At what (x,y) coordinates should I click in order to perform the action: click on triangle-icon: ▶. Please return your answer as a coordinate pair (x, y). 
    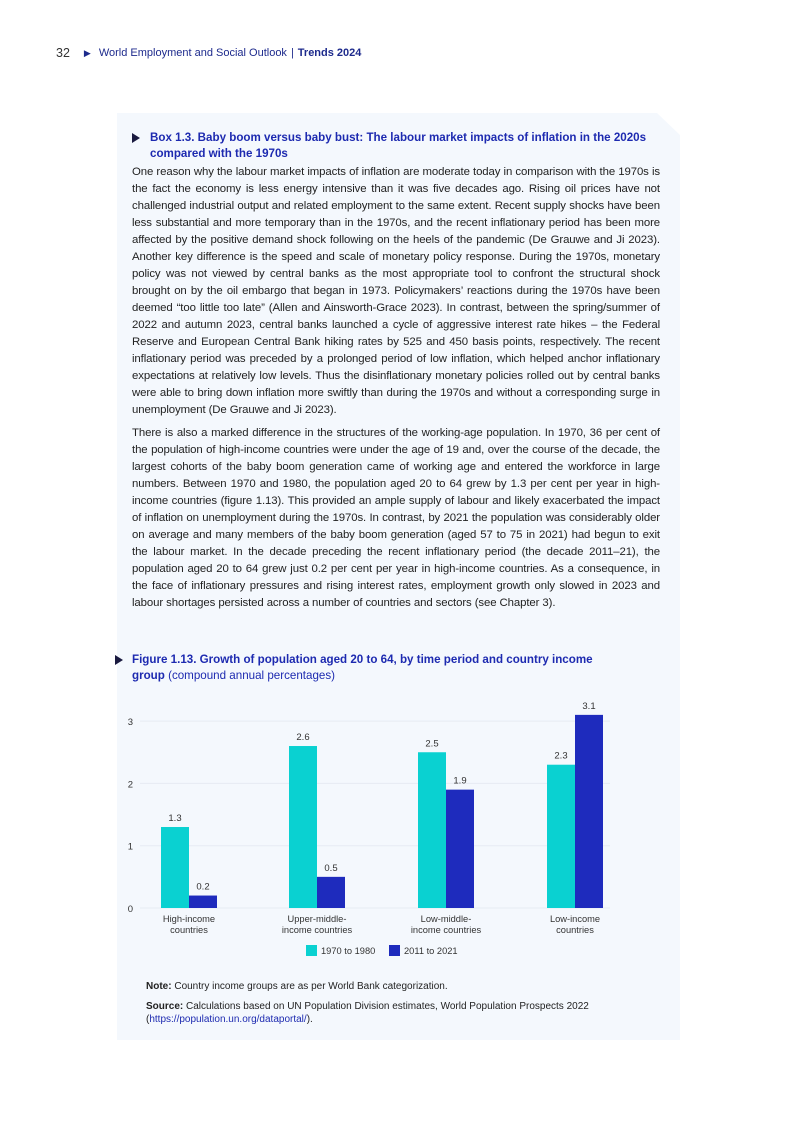
    Looking at the image, I should click on (87, 52).